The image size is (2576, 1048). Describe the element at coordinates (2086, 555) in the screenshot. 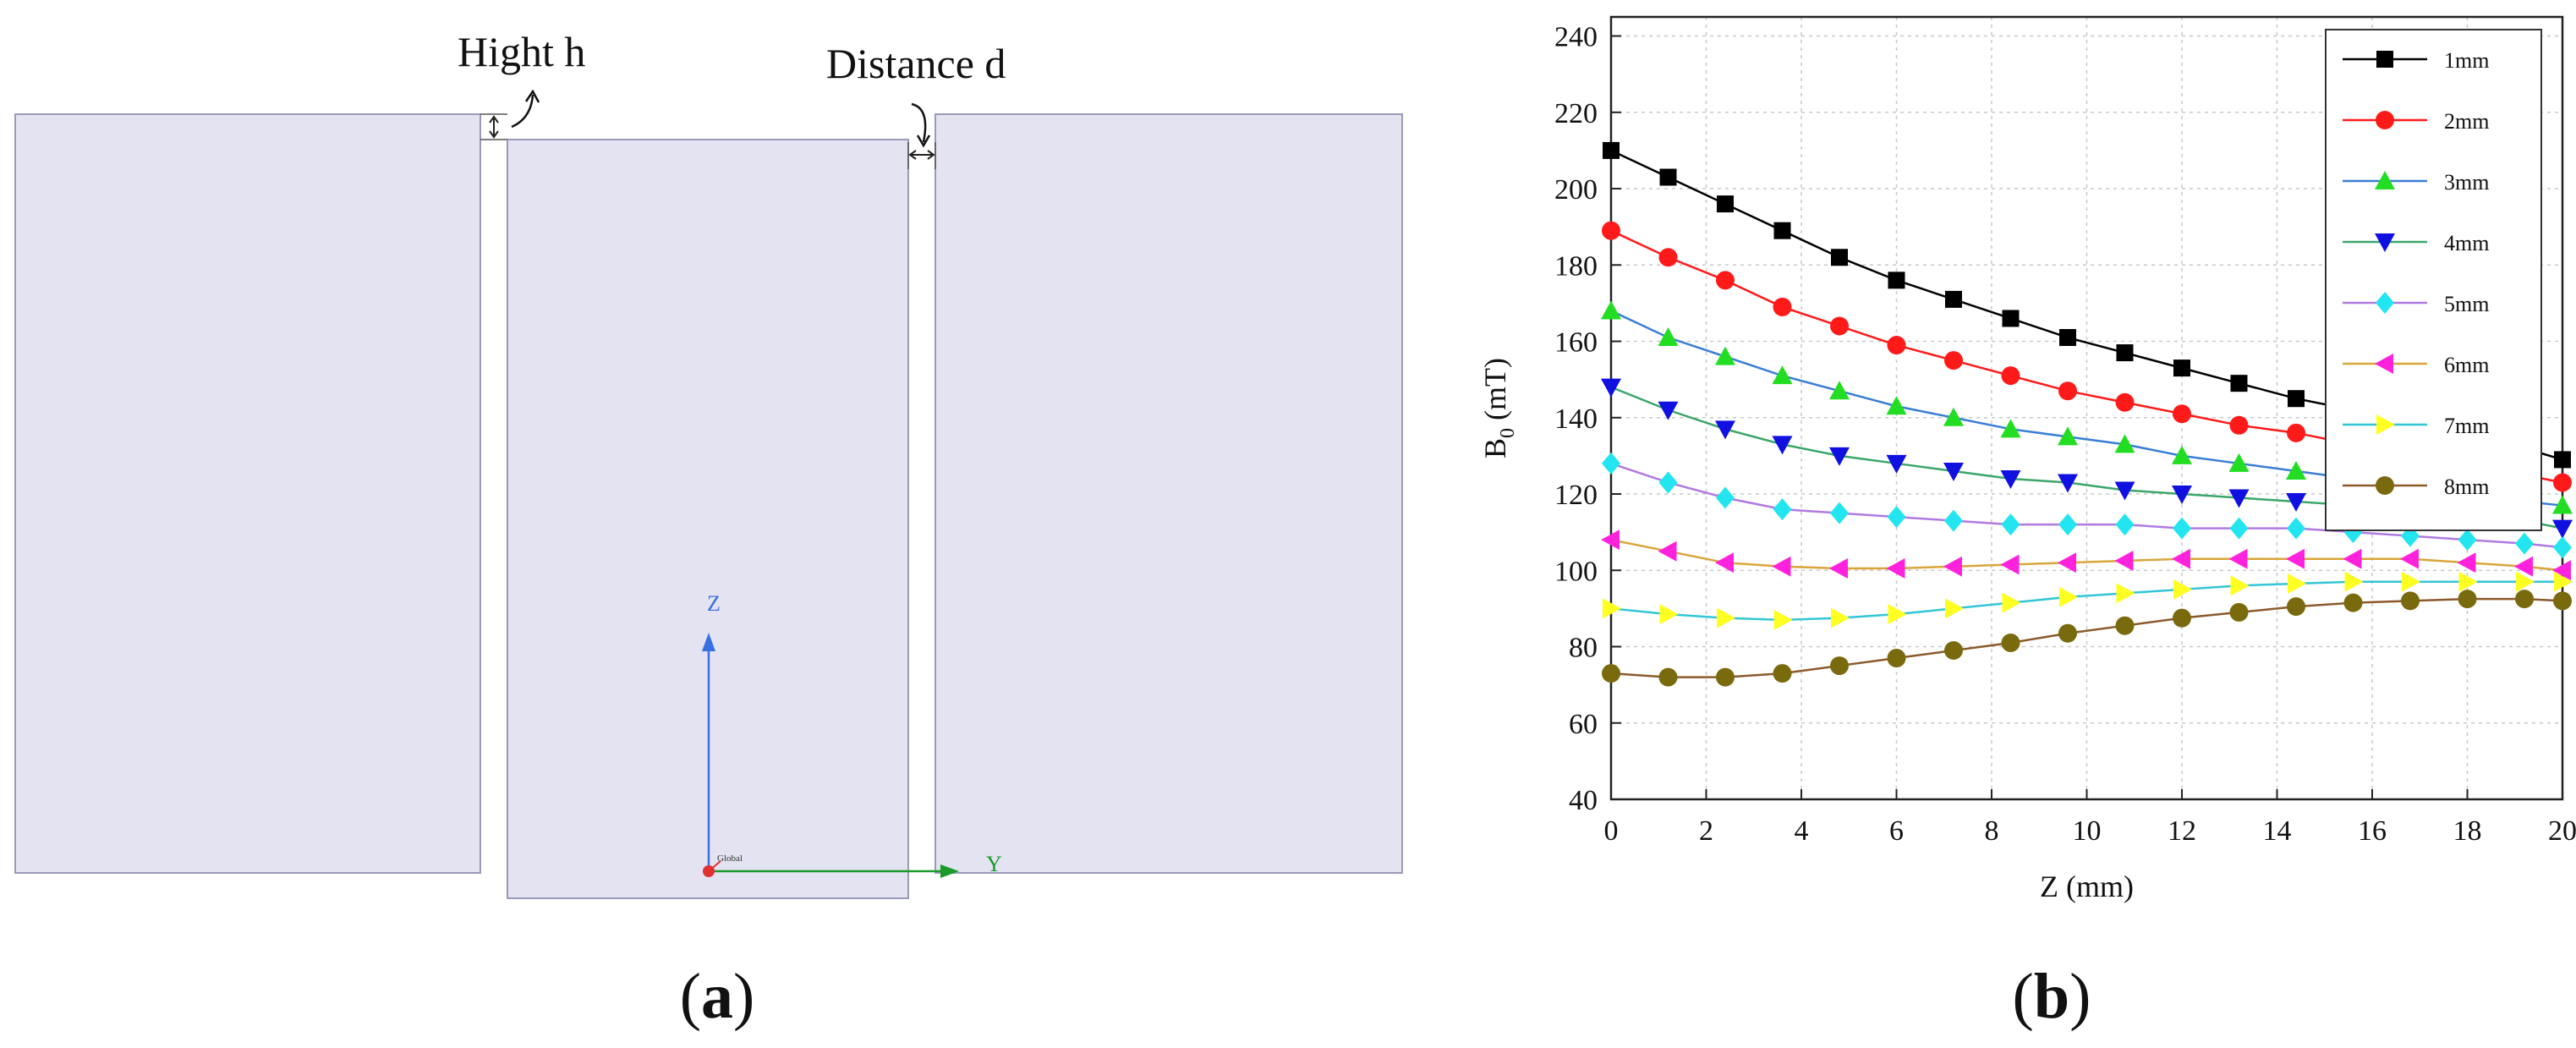

I see `series-line-6mm` at that location.